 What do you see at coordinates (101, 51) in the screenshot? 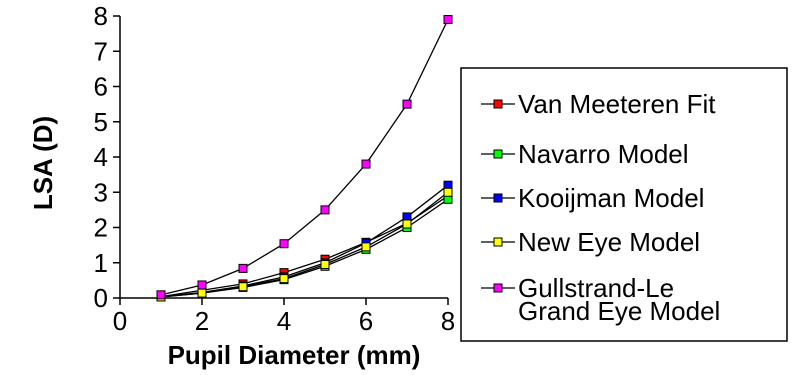
I see `y-tick-label: 7` at bounding box center [101, 51].